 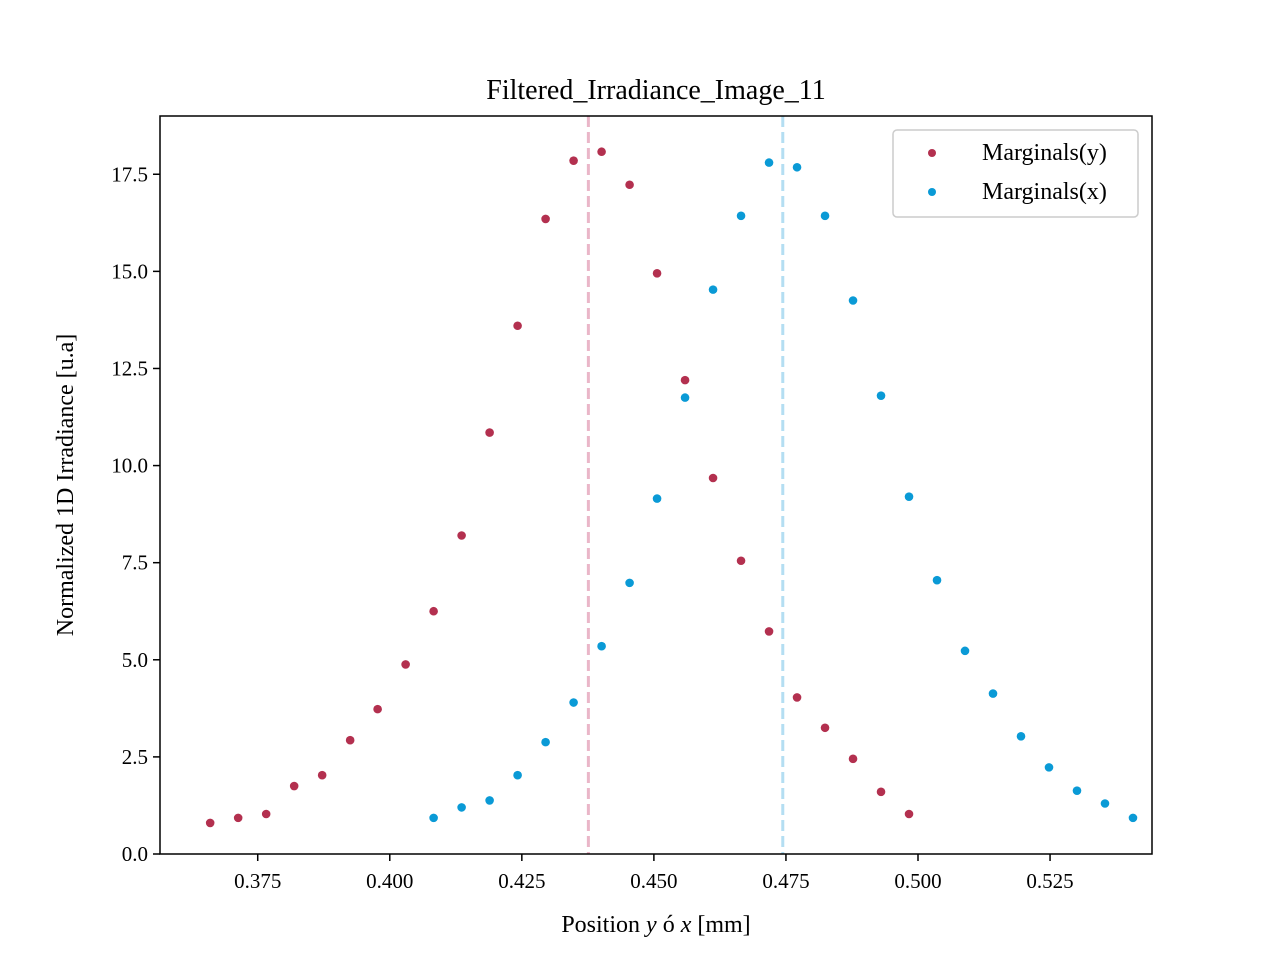 I want to click on y-tick-label: 17.5, so click(x=129, y=174).